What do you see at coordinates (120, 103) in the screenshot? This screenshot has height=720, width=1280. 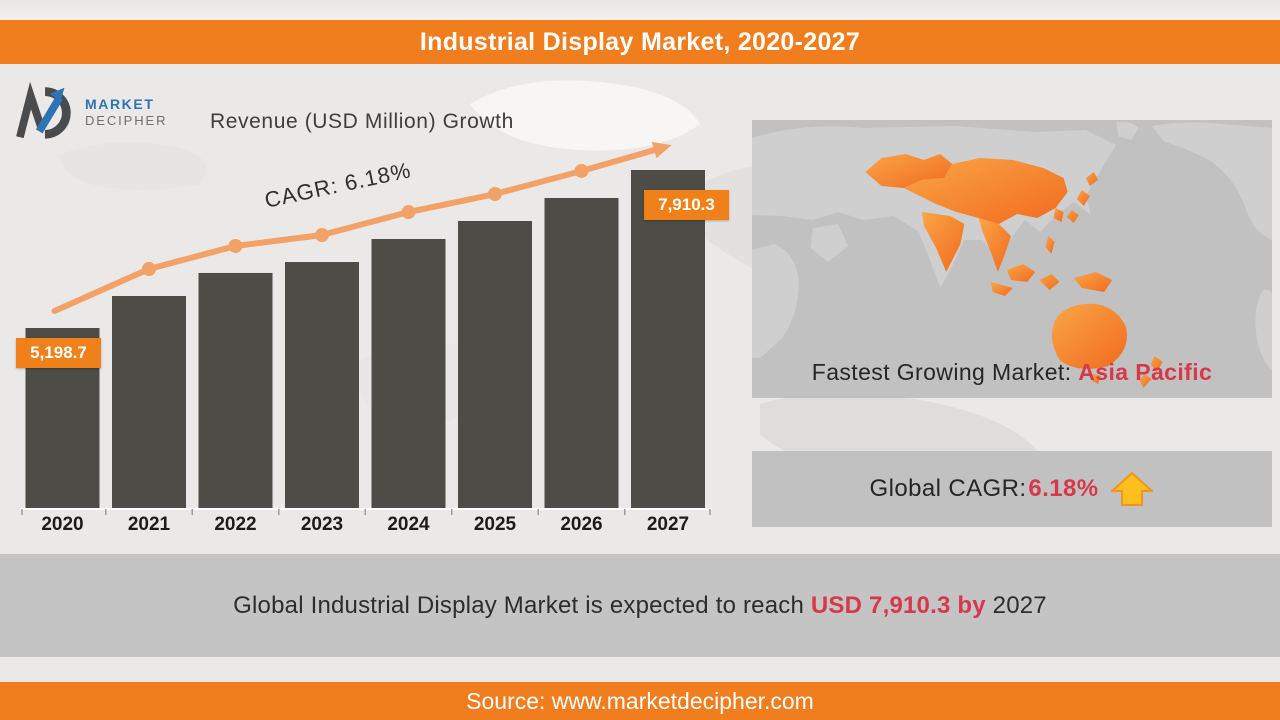 I see `logo-text-market: MARKET` at bounding box center [120, 103].